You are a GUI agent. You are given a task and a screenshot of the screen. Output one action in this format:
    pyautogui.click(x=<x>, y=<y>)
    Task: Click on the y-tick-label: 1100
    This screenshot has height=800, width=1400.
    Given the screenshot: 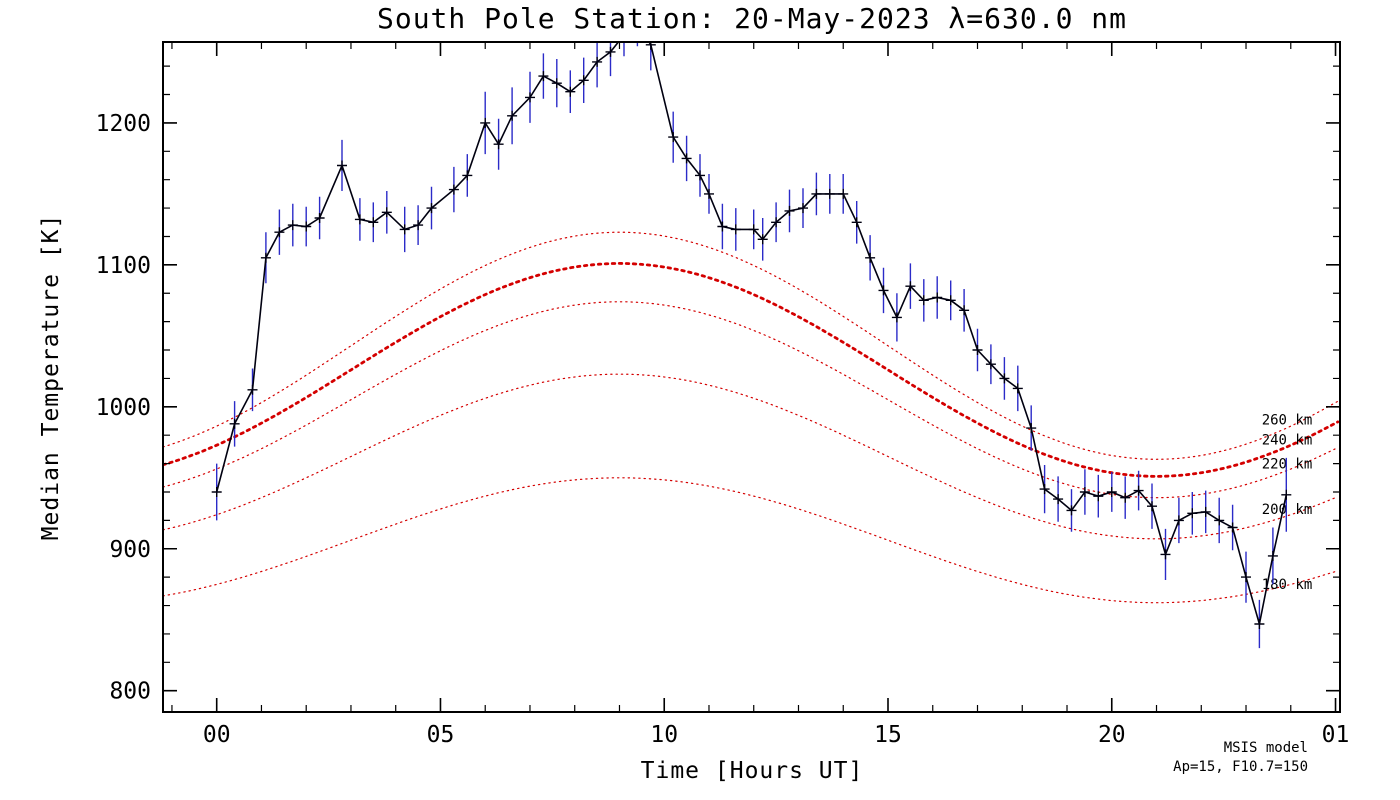 What is the action you would take?
    pyautogui.click(x=123, y=266)
    